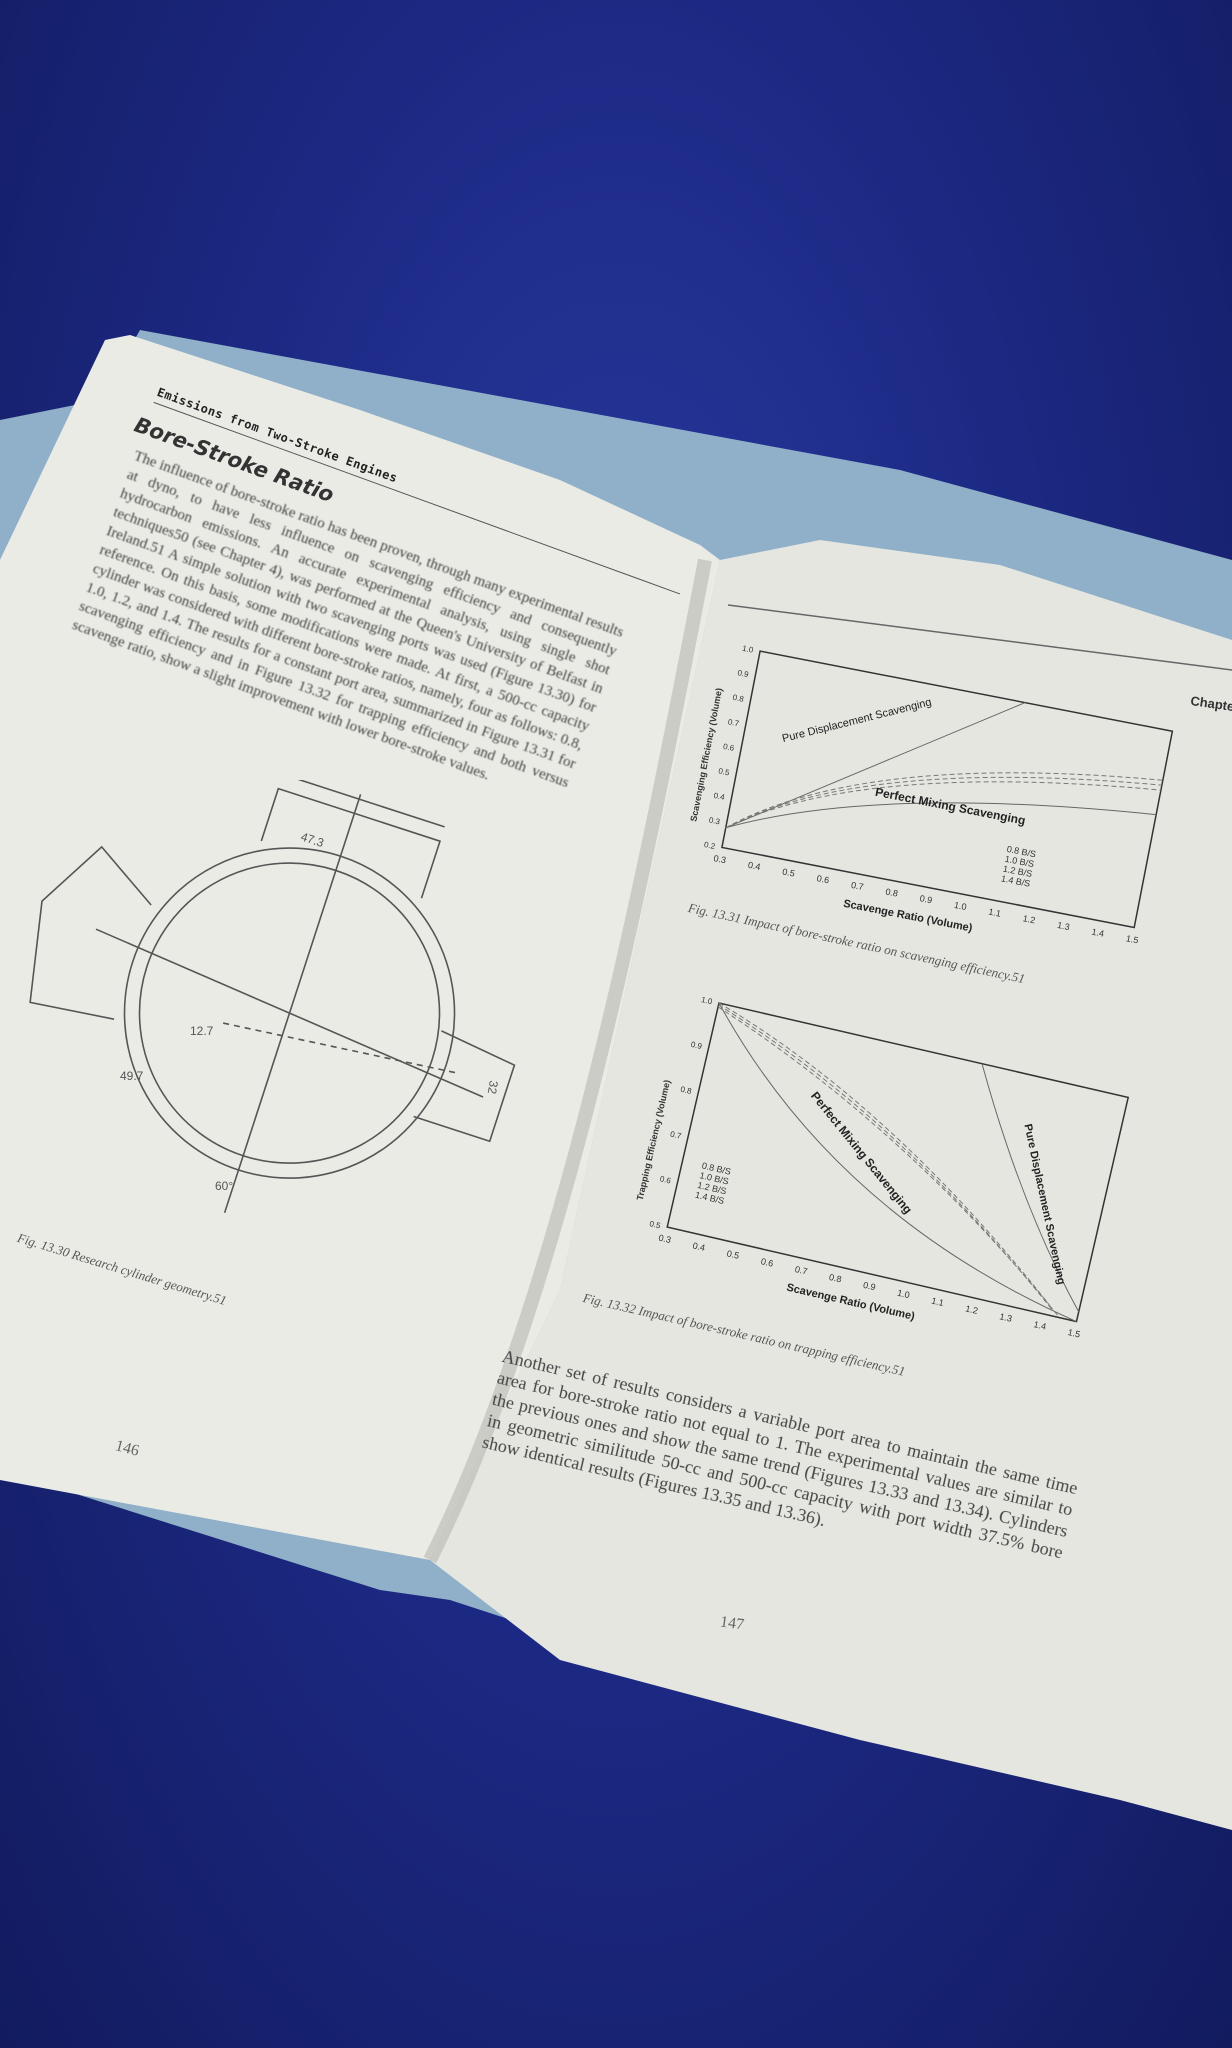 This screenshot has height=2048, width=1232. Describe the element at coordinates (567, 1061) in the screenshot. I see `page-gutter-shadow` at that location.